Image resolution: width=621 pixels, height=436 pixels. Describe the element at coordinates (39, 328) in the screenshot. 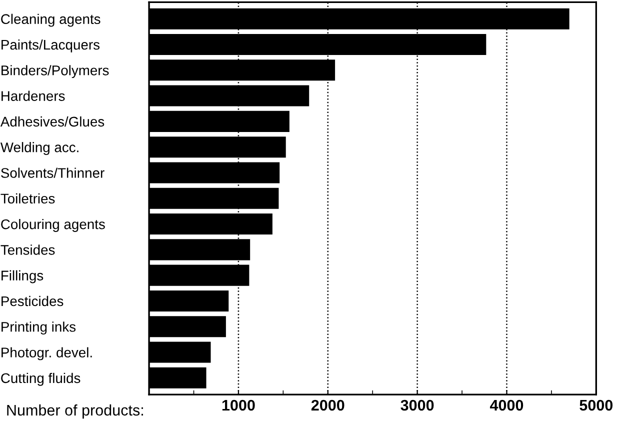

I see `y-tick-label: Printing inks` at that location.